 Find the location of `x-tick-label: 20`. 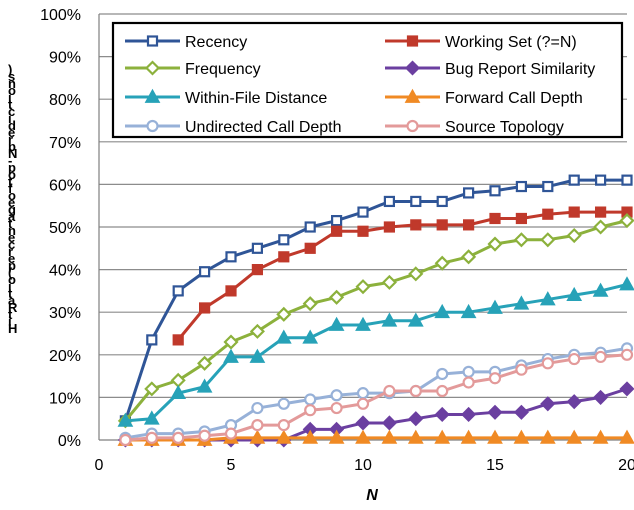

x-tick-label: 20 is located at coordinates (626, 465).